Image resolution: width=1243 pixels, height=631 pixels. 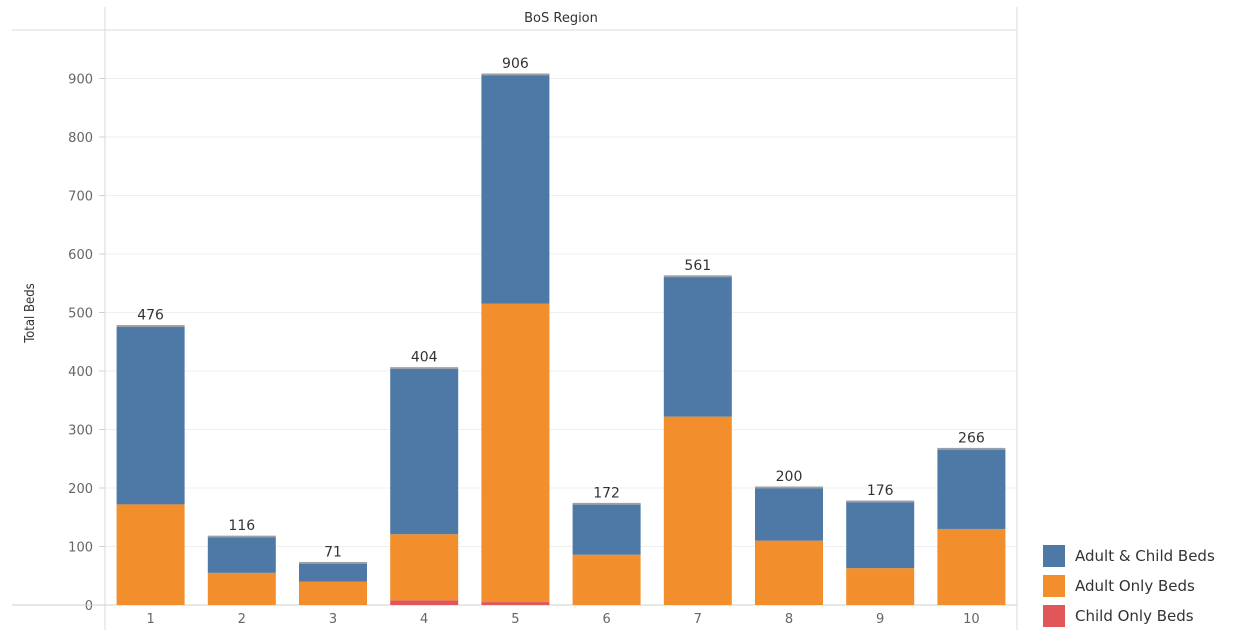 I want to click on x-tick-label-3: 3, so click(x=333, y=619).